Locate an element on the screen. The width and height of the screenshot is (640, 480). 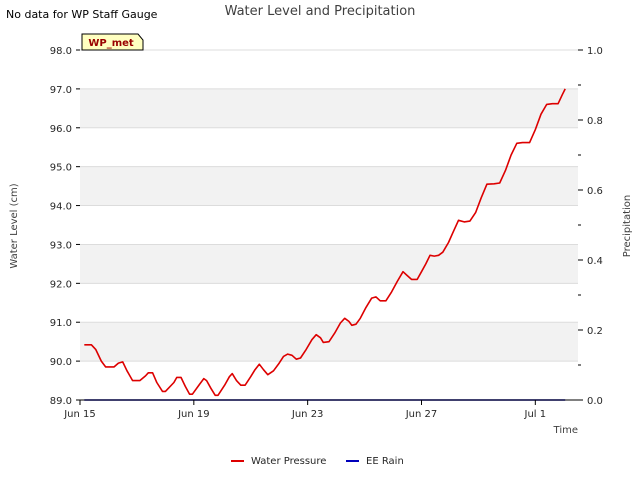
station-label-box: WP_met is located at coordinates (112, 42).